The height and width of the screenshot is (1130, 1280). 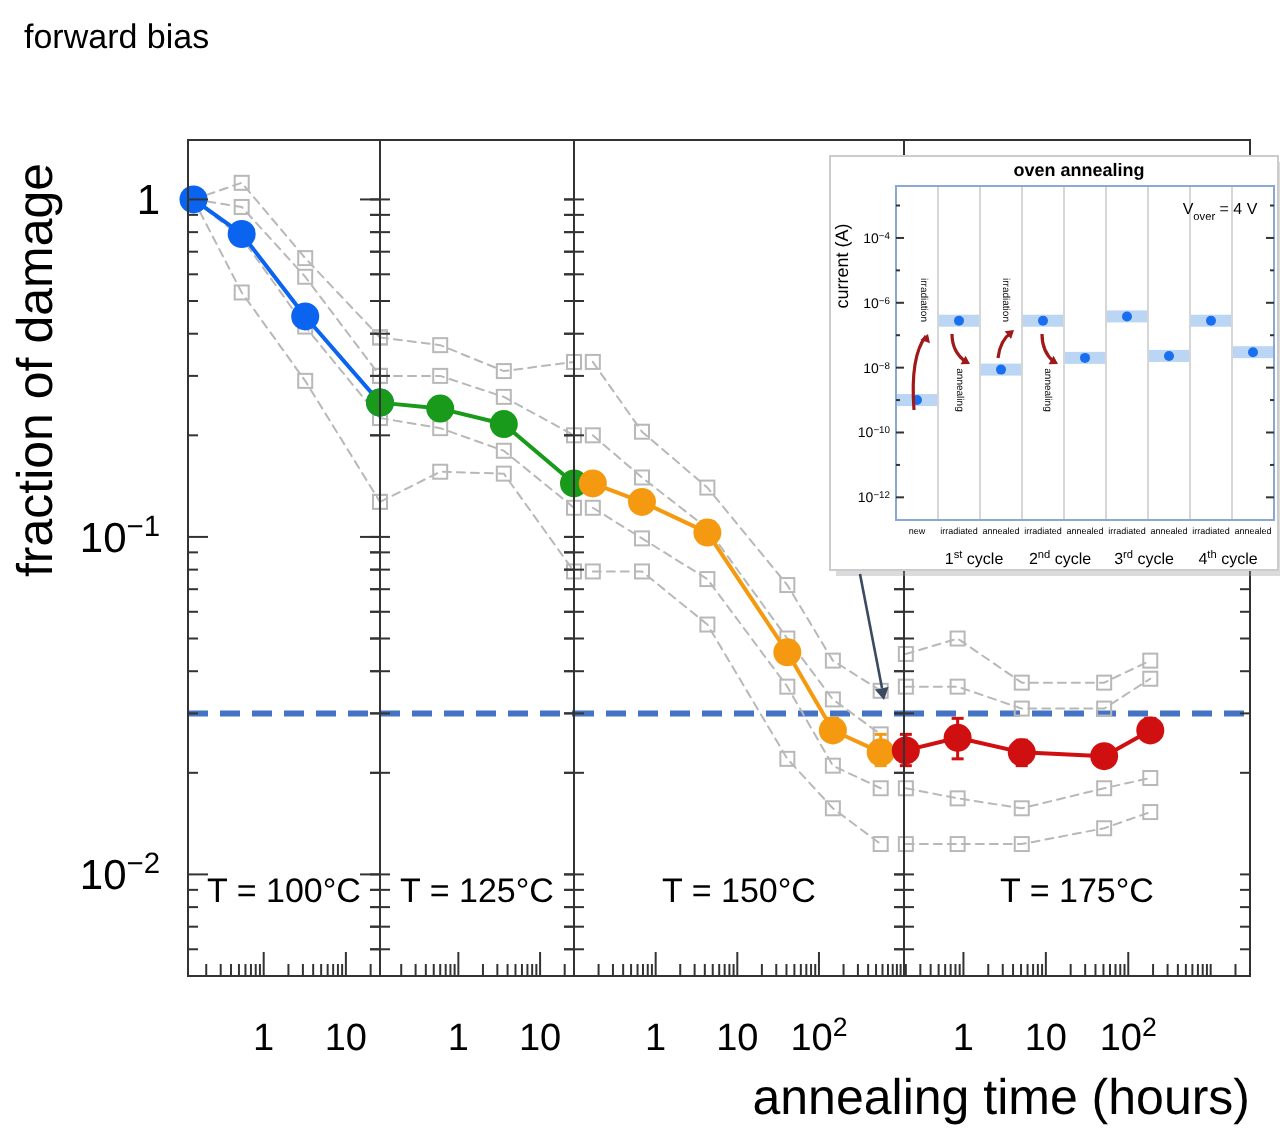 What do you see at coordinates (1228, 557) in the screenshot?
I see `annotation: 4$^{th}$ cycle` at bounding box center [1228, 557].